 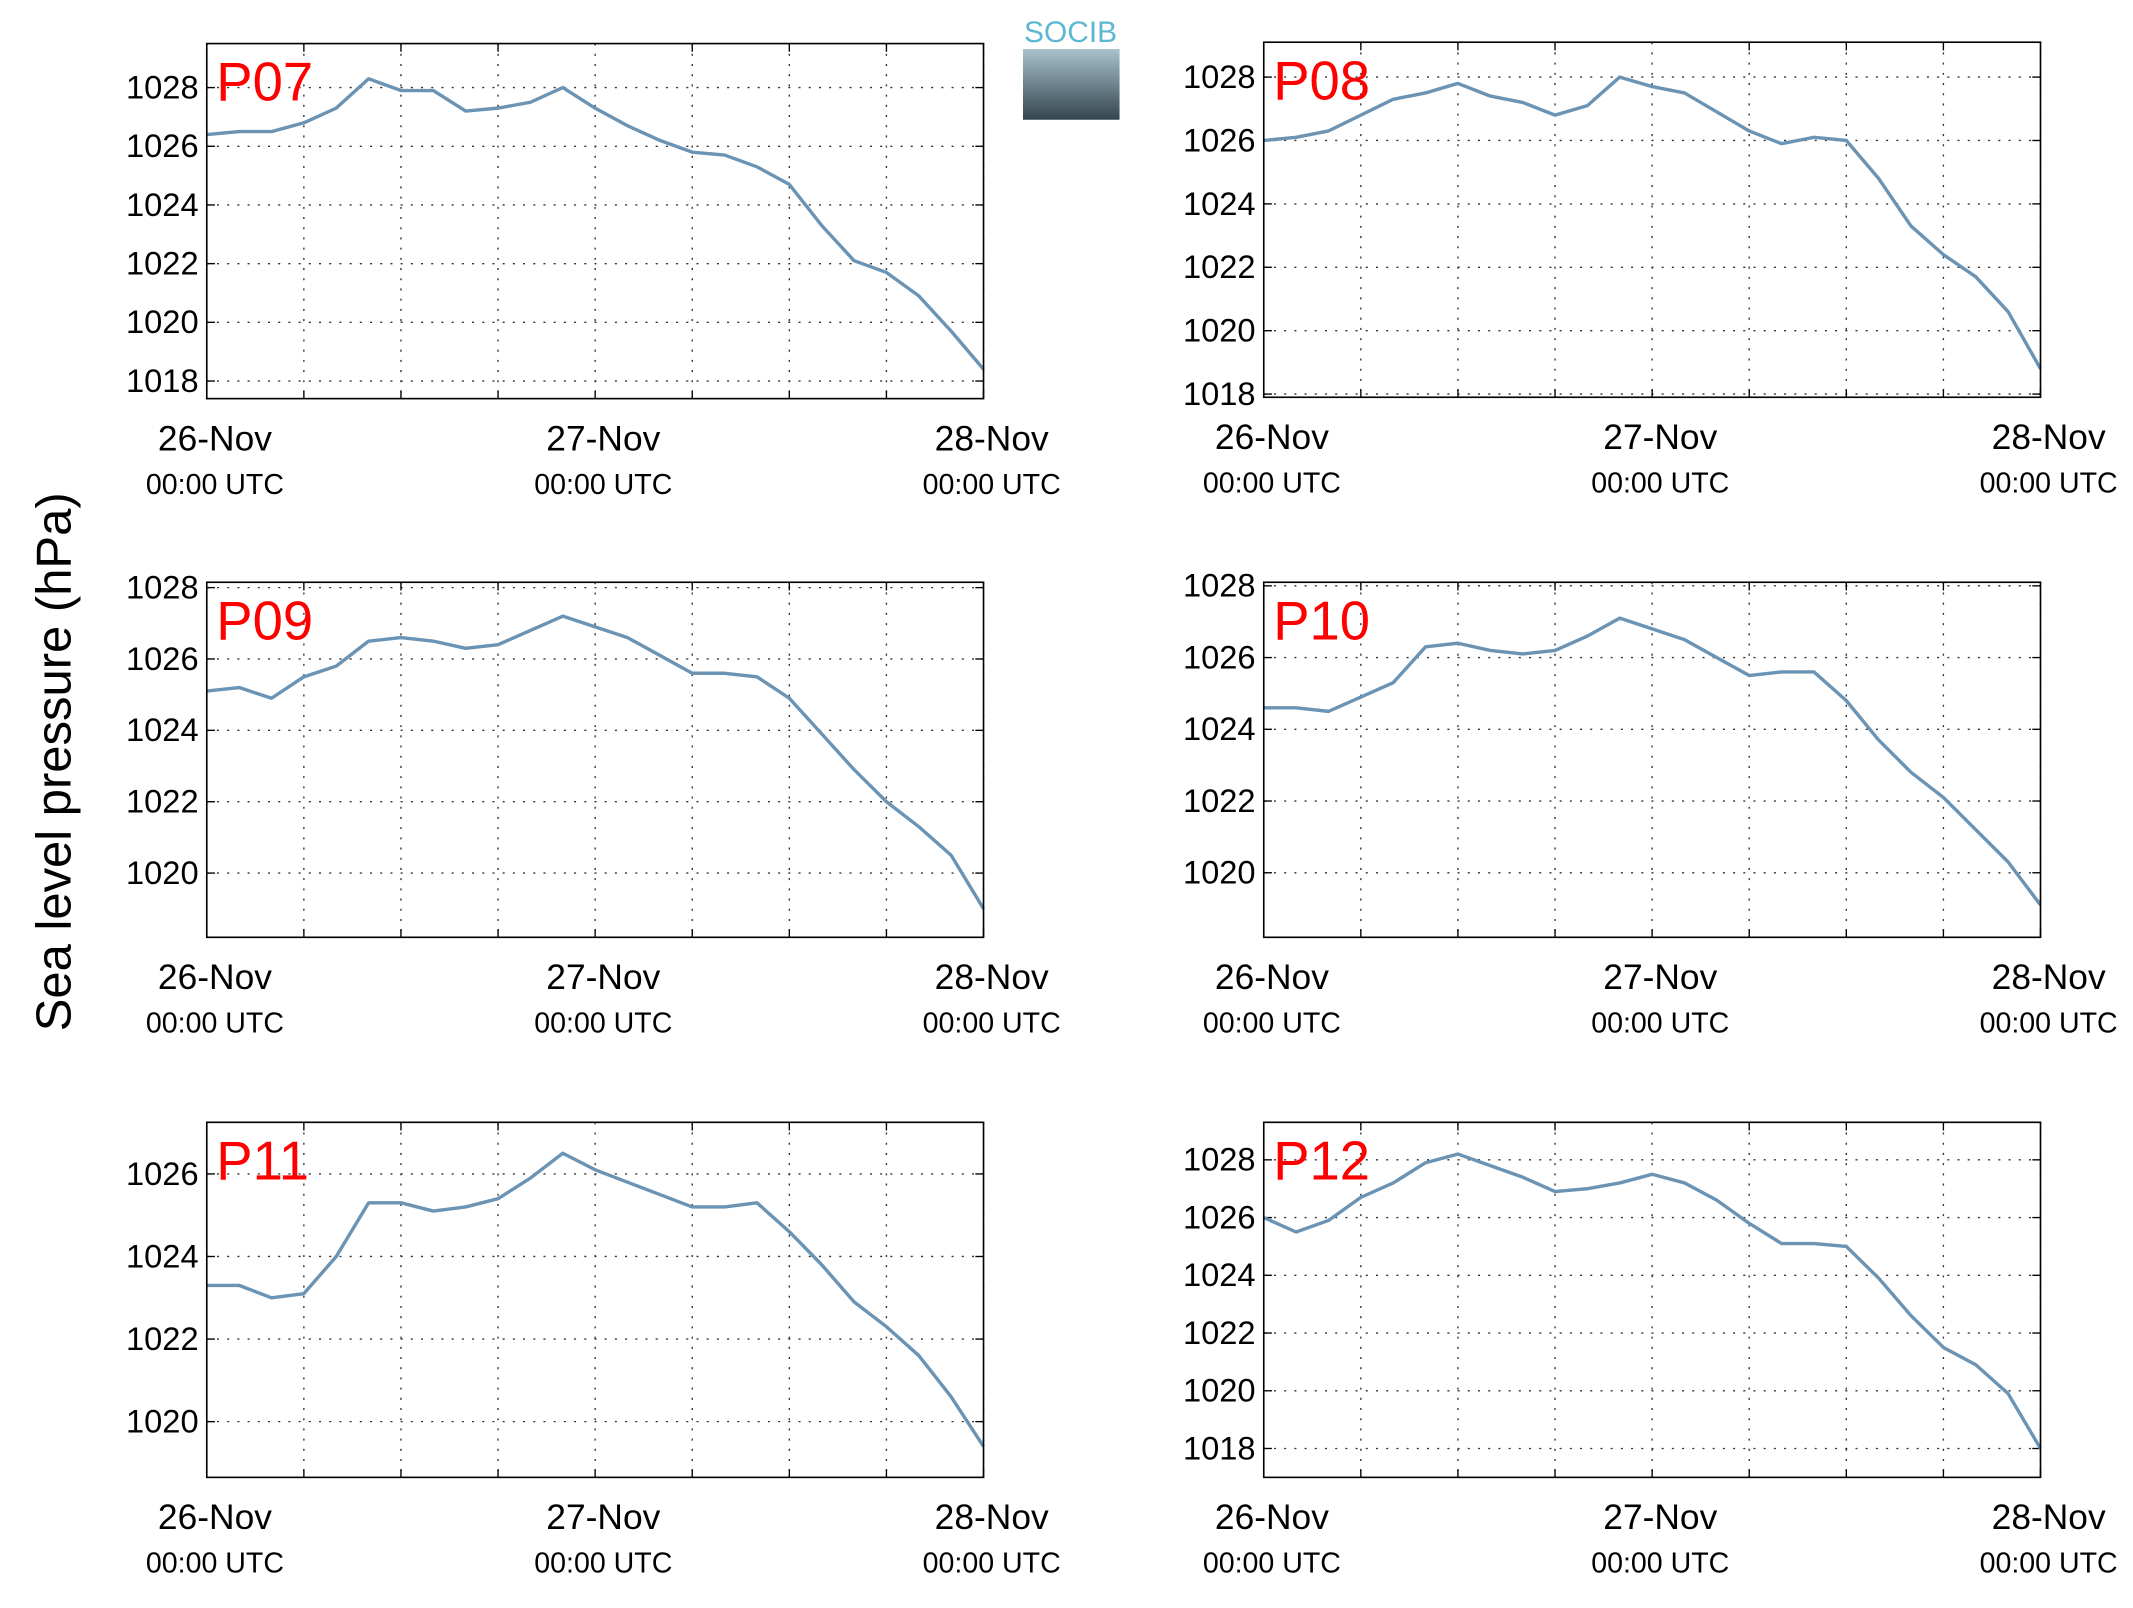 I want to click on panel-title: P12, so click(x=1321, y=1160).